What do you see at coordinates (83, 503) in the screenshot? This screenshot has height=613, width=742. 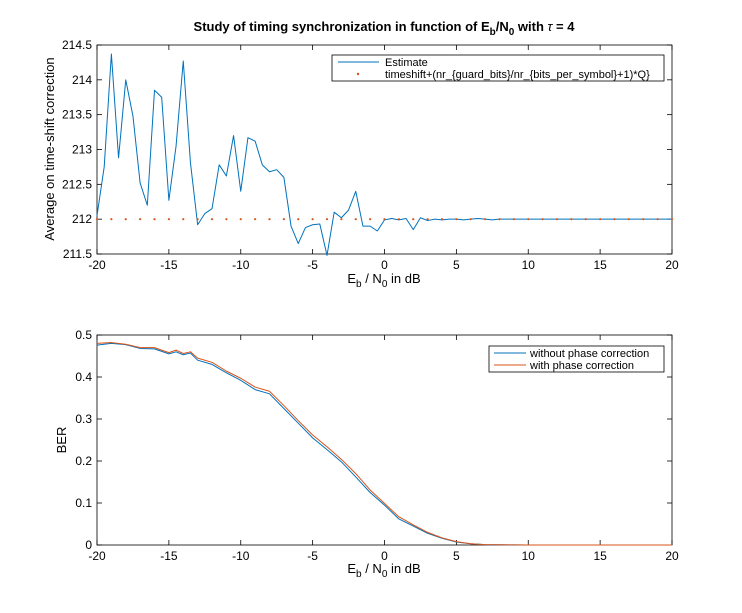 I see `y-tick-label: 0.1` at bounding box center [83, 503].